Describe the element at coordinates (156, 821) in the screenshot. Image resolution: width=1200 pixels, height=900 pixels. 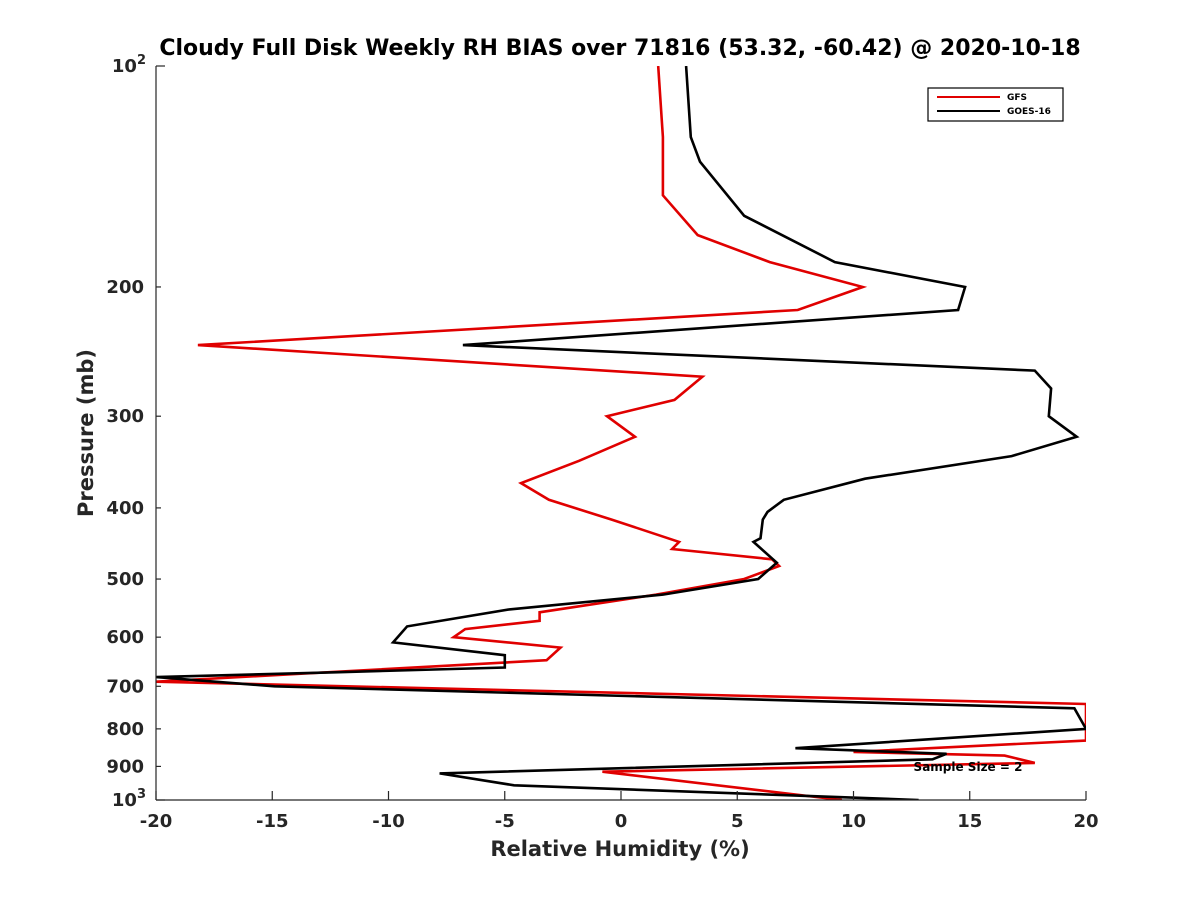
I see `x-tick-label: -20` at that location.